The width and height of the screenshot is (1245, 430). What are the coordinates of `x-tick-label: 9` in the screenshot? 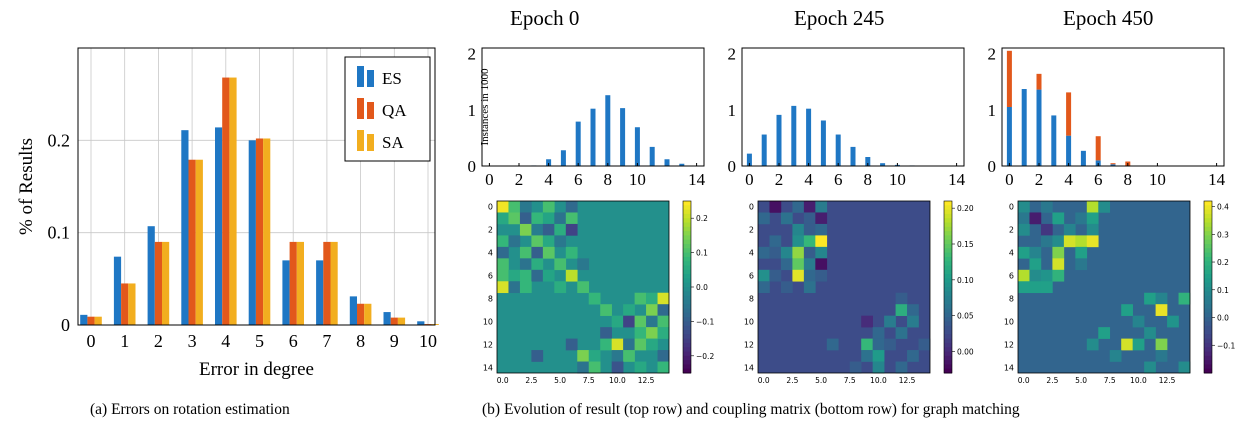 It's located at (394, 341).